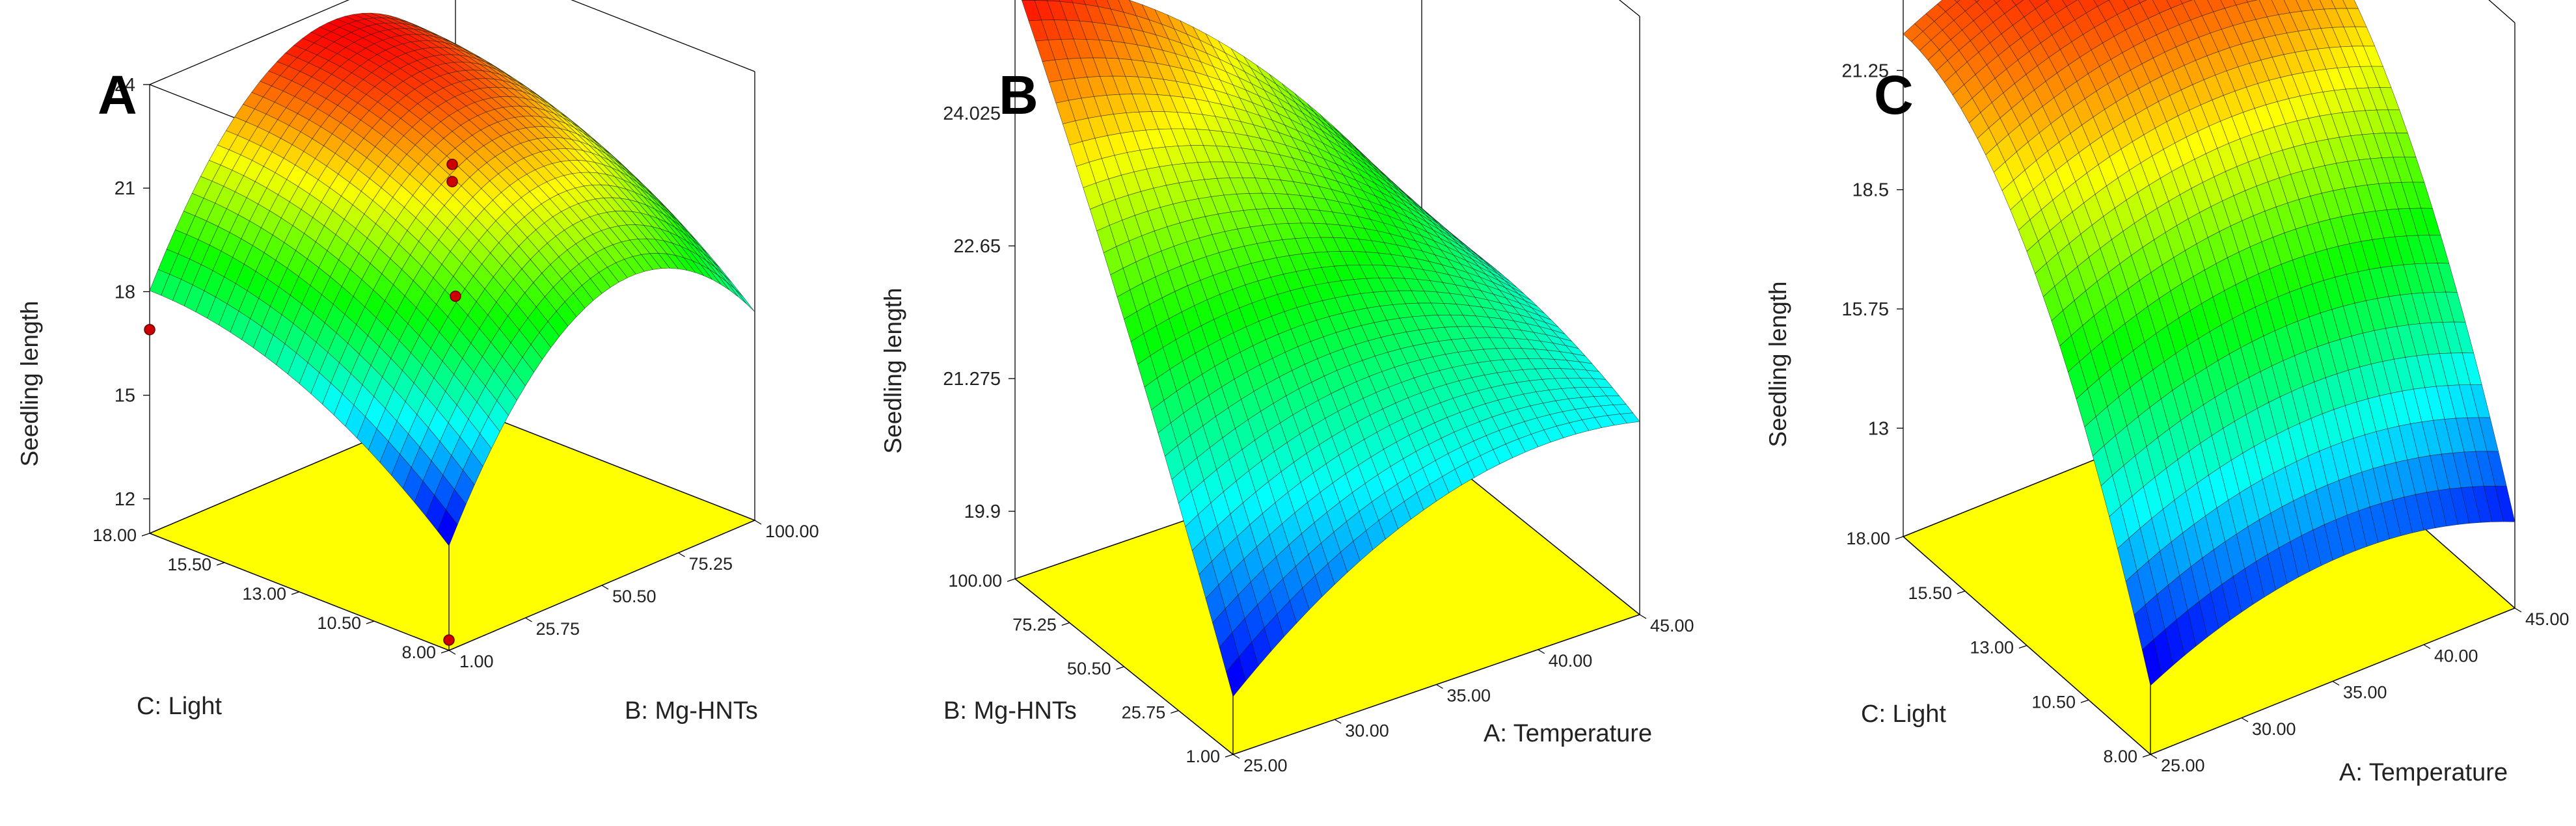  I want to click on y-axis-ticks: 1.00 25.75 50.50 75.25 100.00, so click(1091, 668).